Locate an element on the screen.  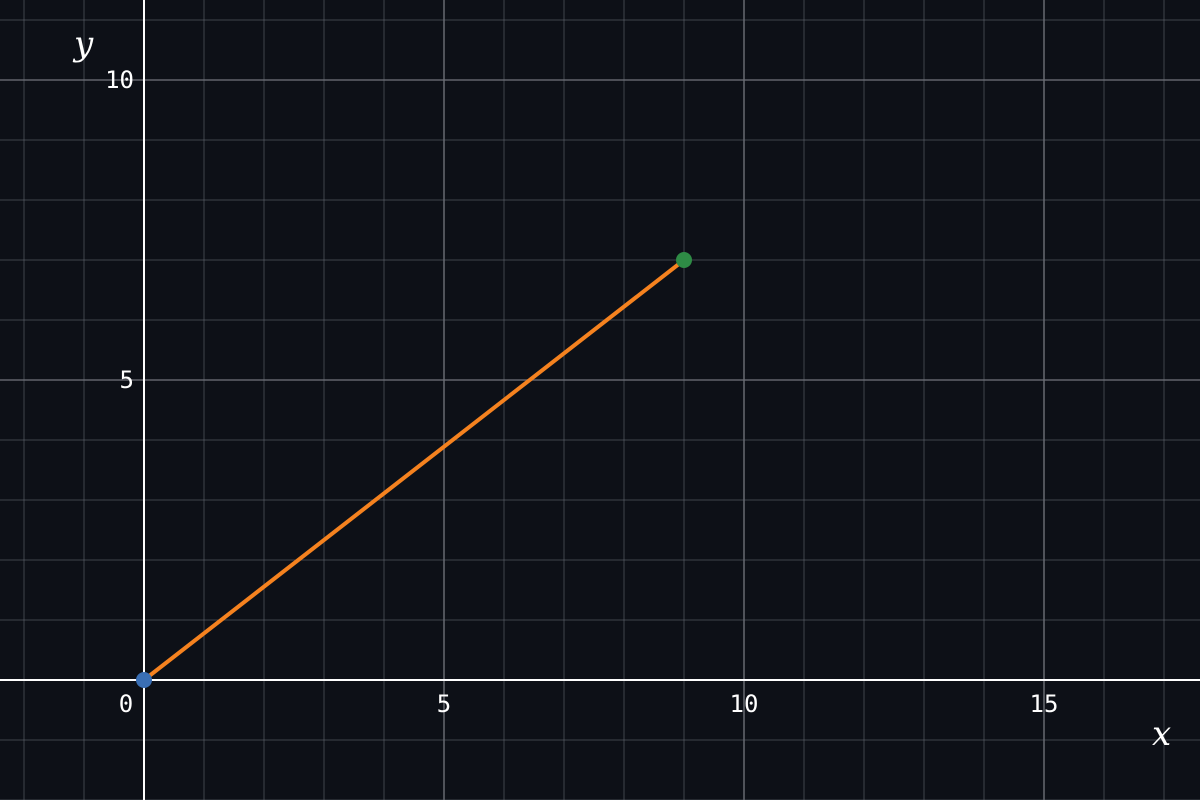
origin-tick-label: 0 is located at coordinates (126, 704).